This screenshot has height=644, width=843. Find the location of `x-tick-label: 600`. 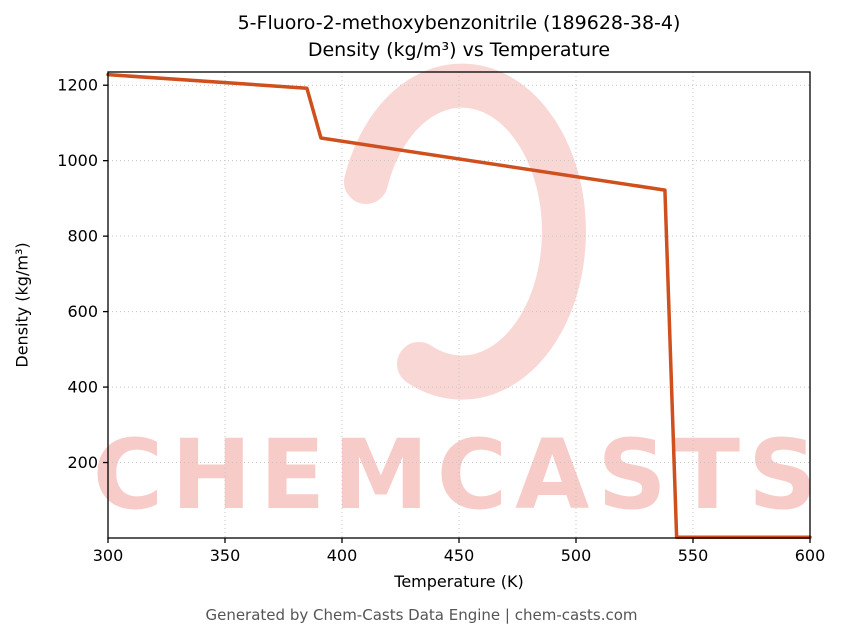

x-tick-label: 600 is located at coordinates (810, 555).